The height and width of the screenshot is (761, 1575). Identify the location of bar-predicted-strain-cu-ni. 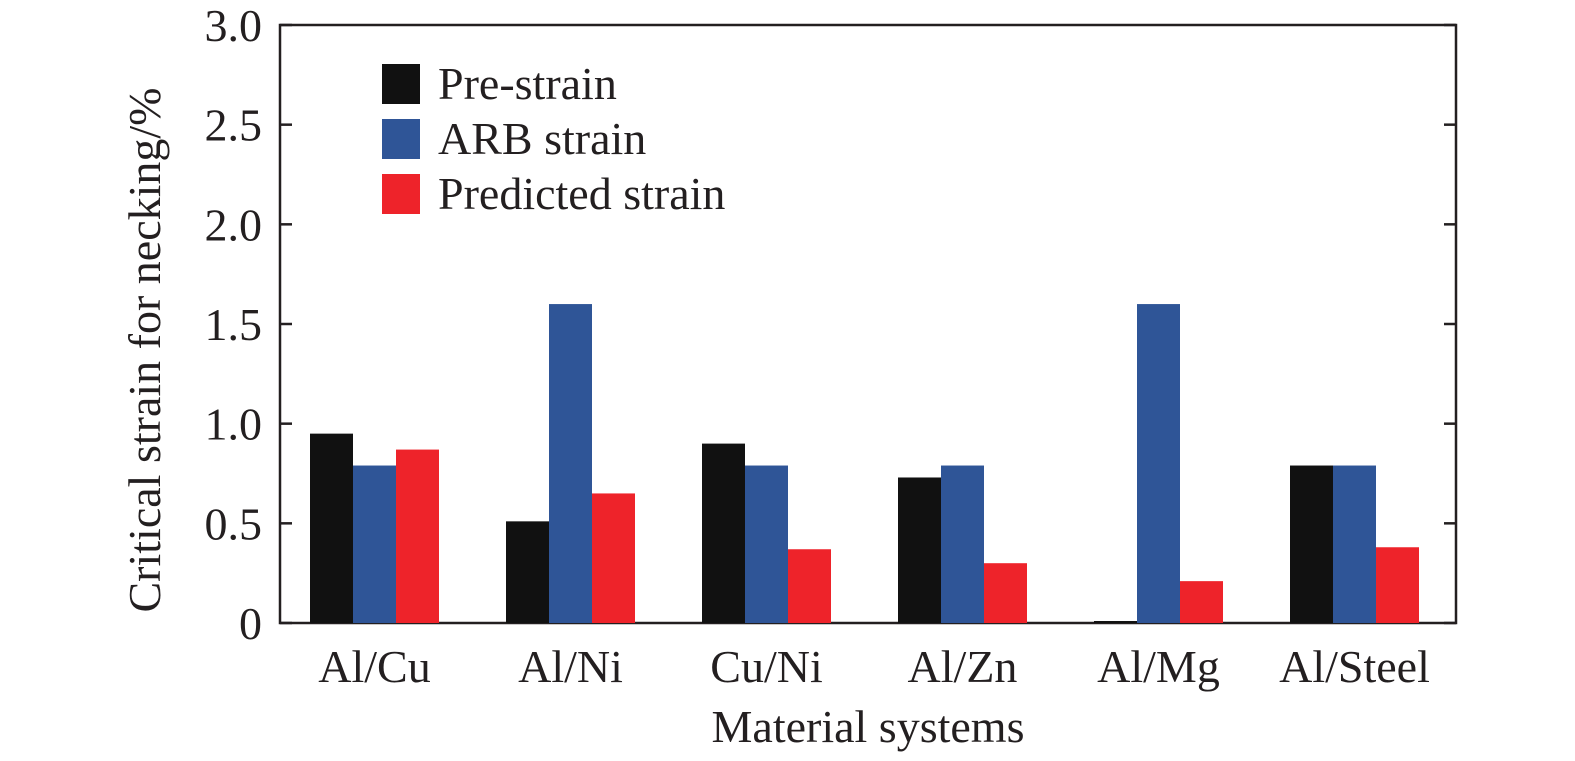
(809, 586).